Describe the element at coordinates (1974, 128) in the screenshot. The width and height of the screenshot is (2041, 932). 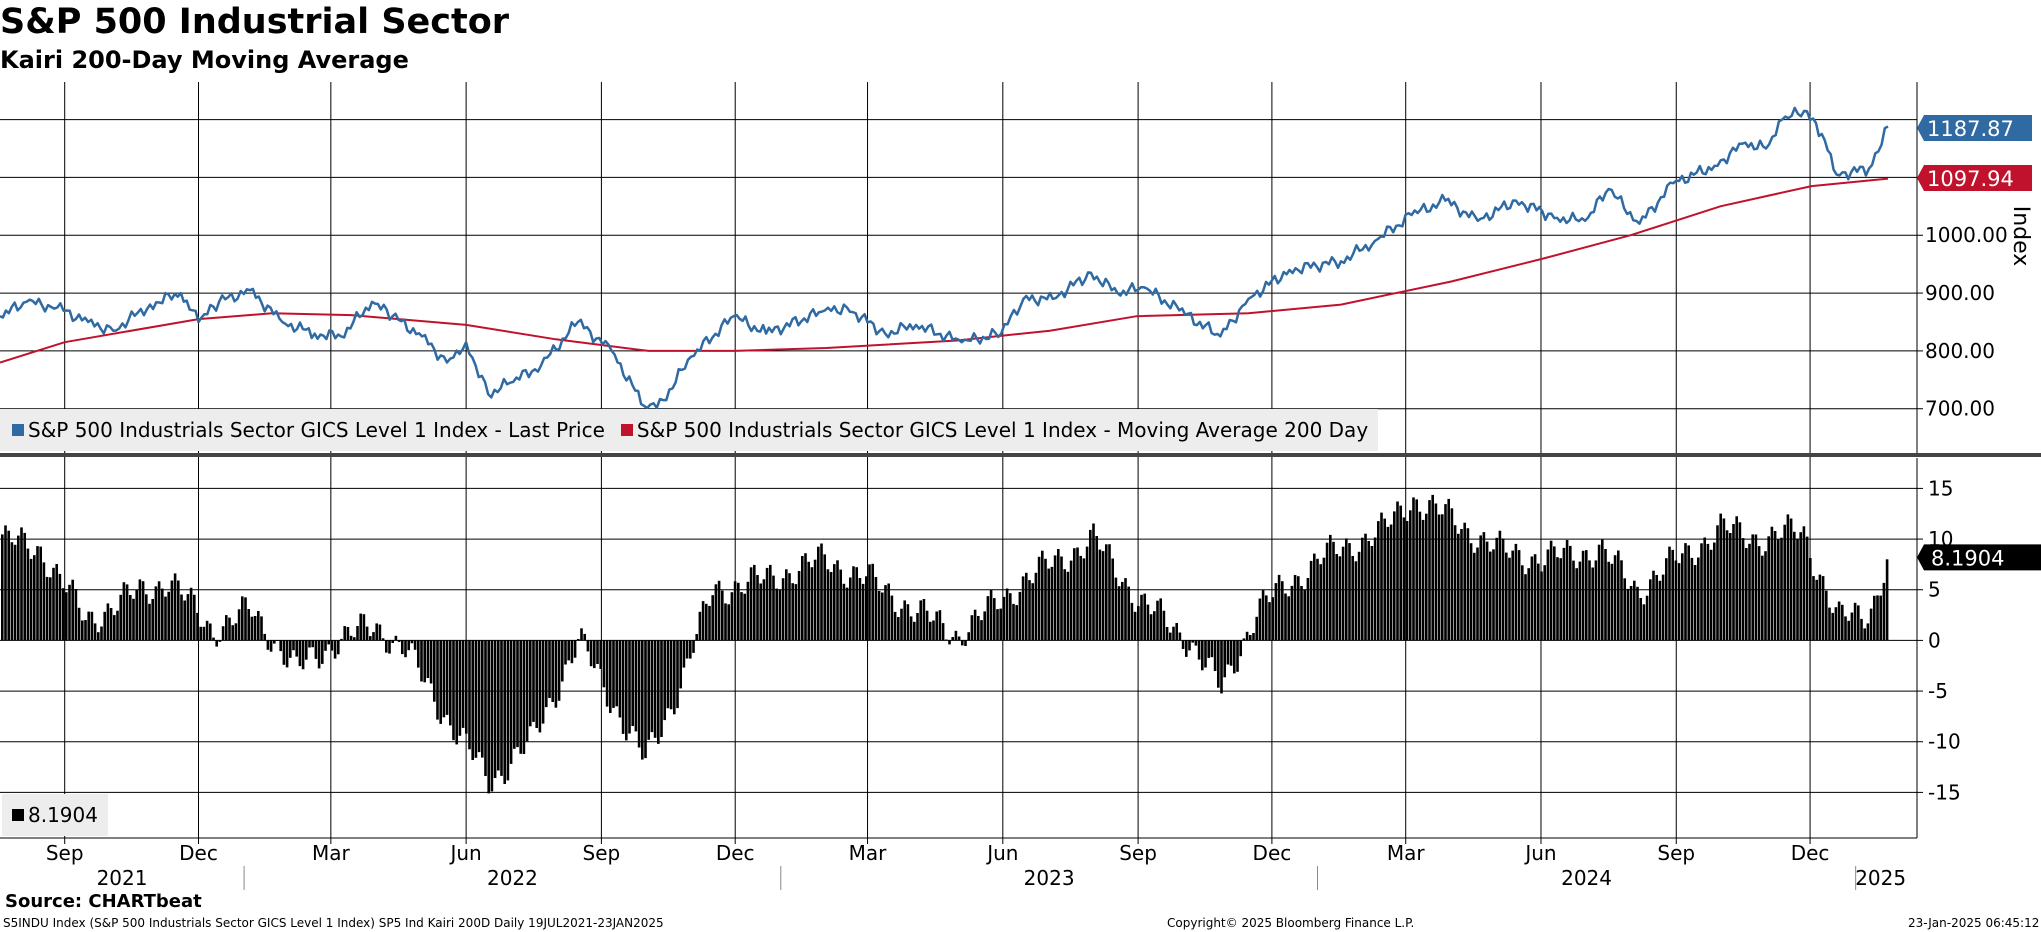
I see `price-last-tag: 1187.87` at that location.